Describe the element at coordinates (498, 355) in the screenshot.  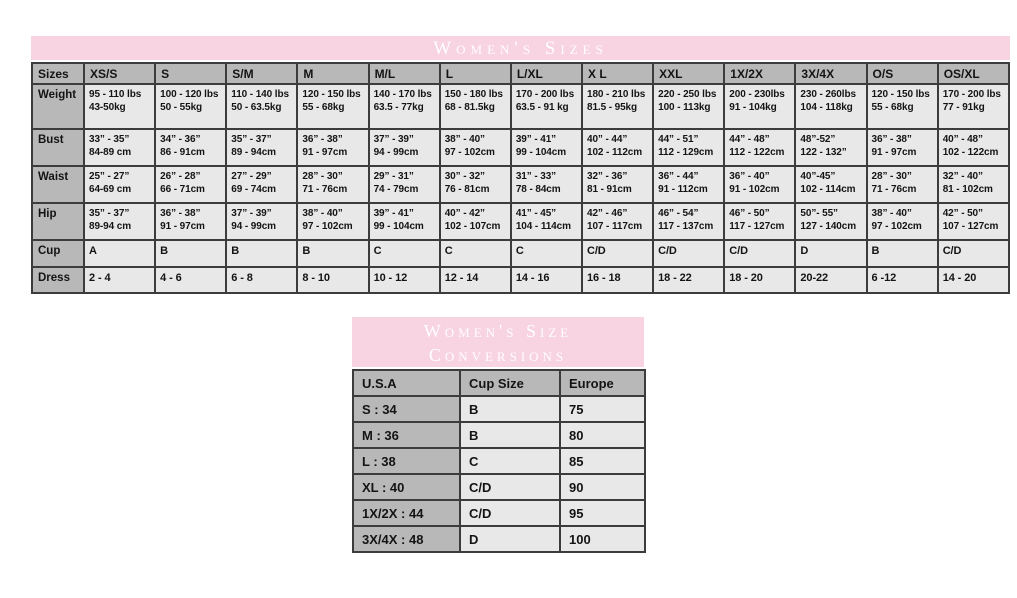
I see `size-conversions-title-line2: Conversions` at that location.